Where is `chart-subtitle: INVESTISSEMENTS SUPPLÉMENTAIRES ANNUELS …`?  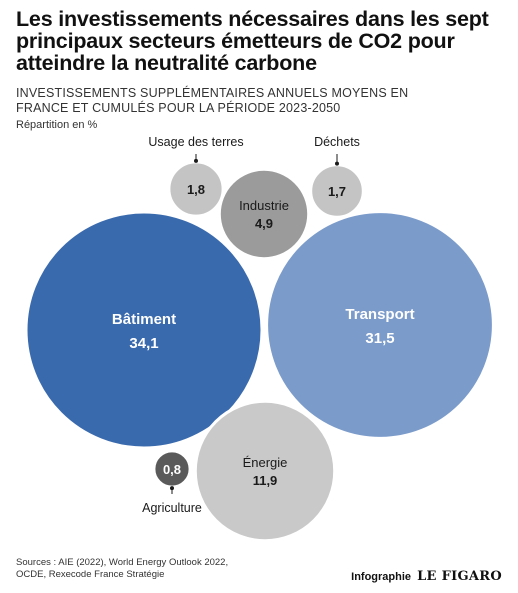 chart-subtitle: INVESTISSEMENTS SUPPLÉMENTAIRES ANNUELS … is located at coordinates (212, 100).